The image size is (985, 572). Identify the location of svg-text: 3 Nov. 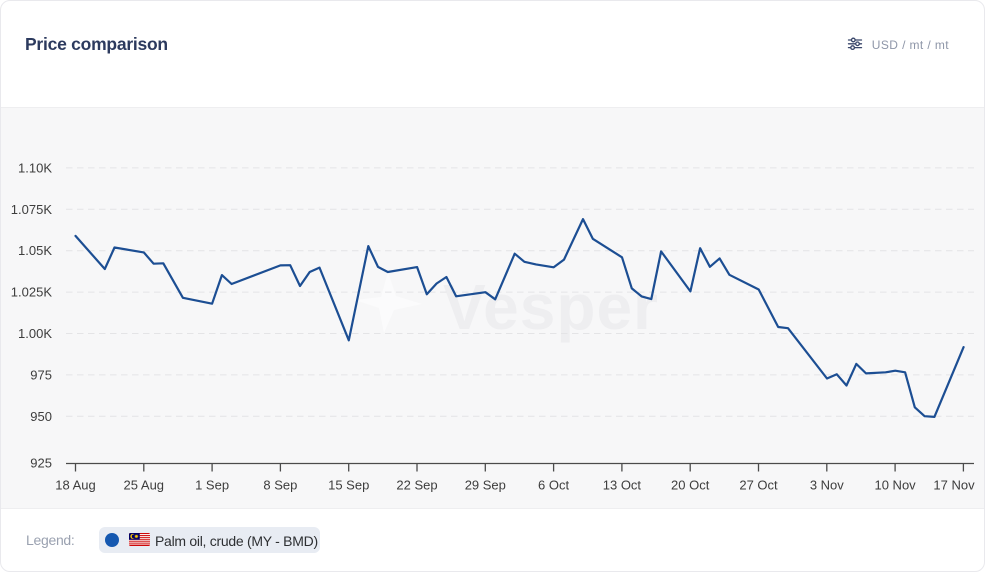
(827, 485).